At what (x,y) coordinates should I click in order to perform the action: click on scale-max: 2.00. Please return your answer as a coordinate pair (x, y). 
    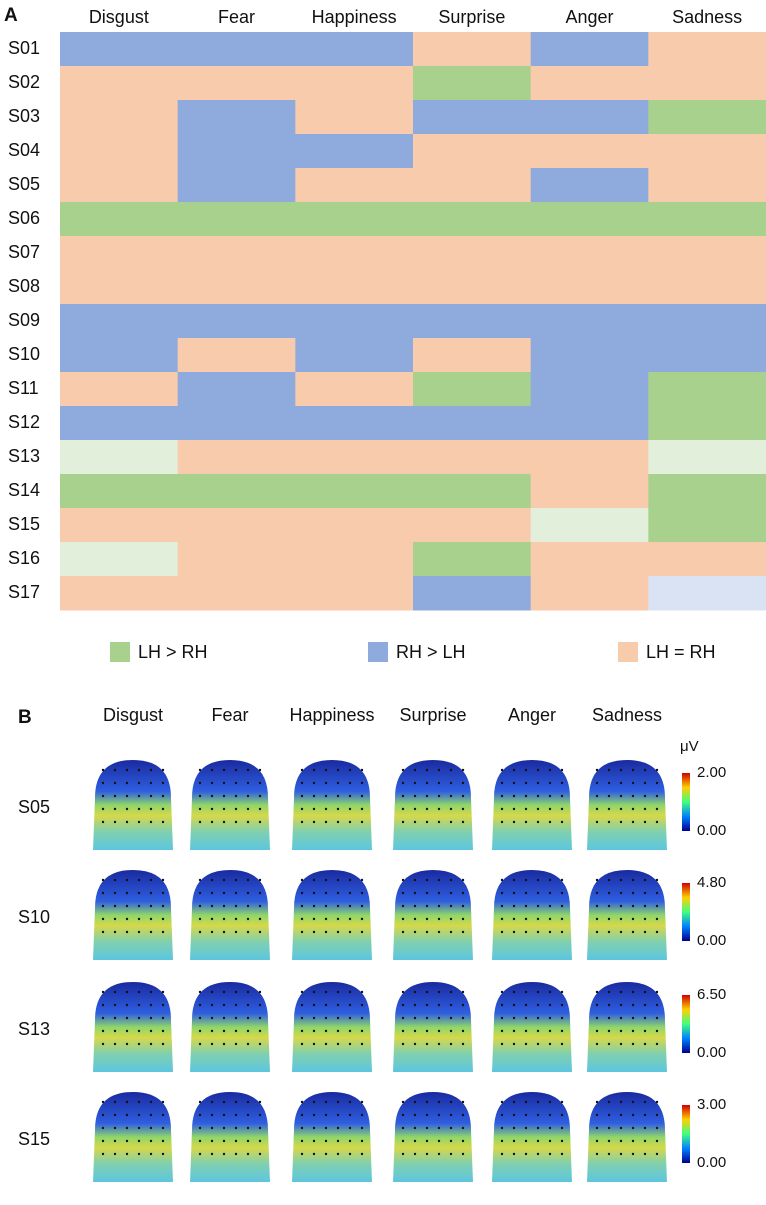
    Looking at the image, I should click on (711, 772).